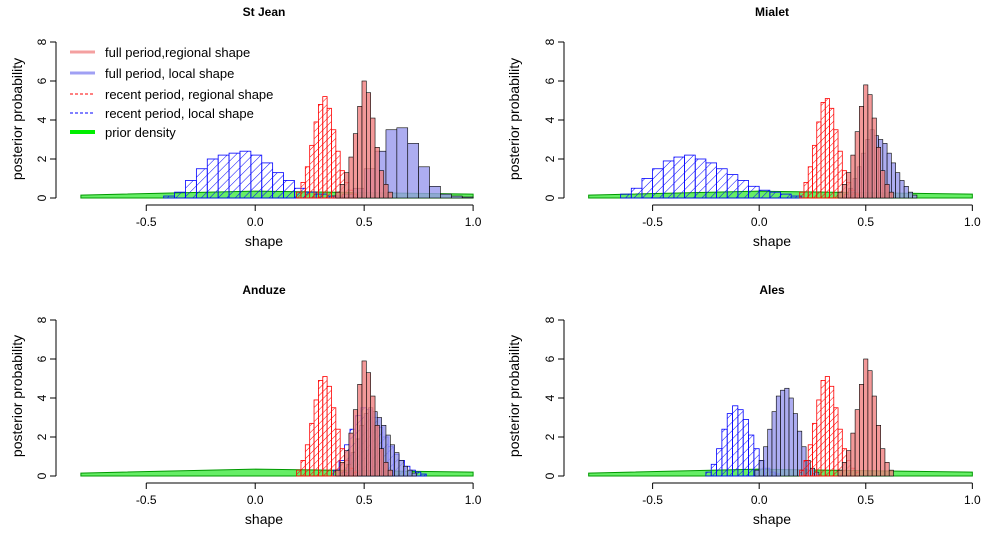  I want to click on x-axis-label: shape, so click(264, 519).